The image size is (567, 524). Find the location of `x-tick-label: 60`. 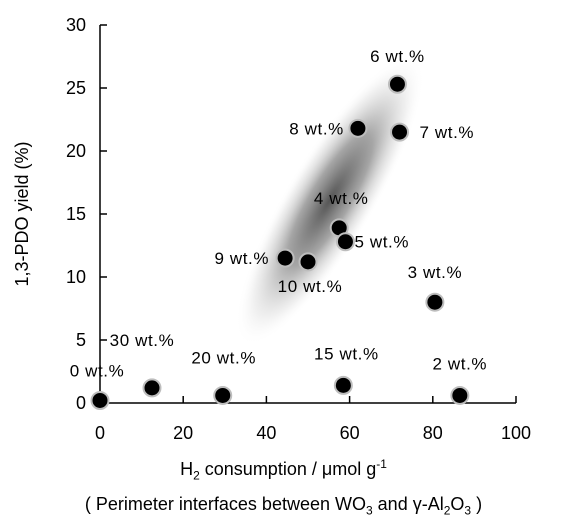

x-tick-label: 60 is located at coordinates (350, 433).